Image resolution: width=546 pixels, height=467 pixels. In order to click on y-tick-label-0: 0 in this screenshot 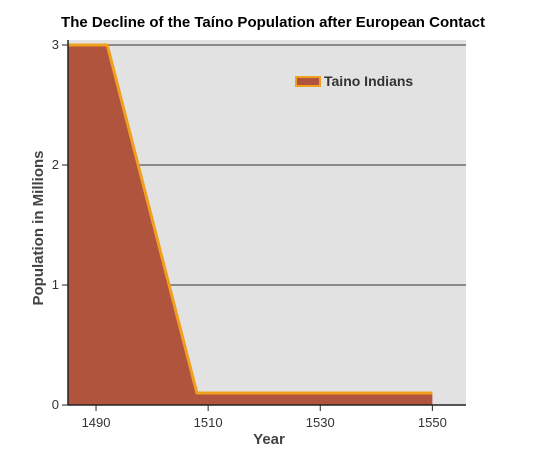, I will do `click(55, 404)`.